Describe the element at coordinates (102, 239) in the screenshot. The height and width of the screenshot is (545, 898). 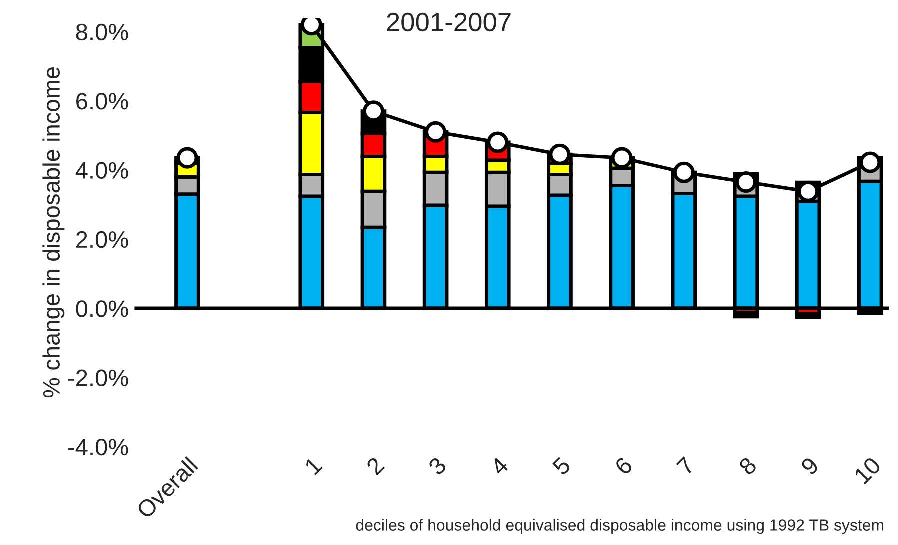
I see `y-tick-label: 2.0%` at that location.